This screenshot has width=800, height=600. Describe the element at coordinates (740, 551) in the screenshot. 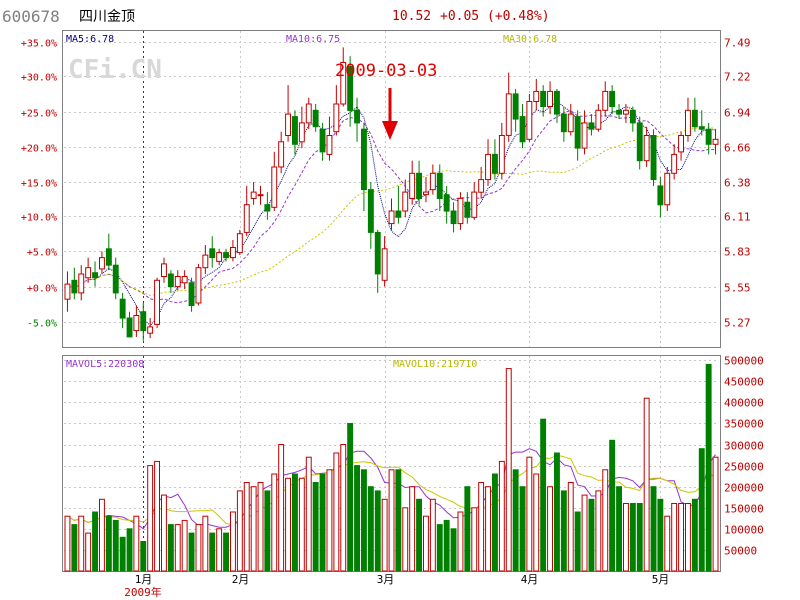

I see `volume-axis-label: 50000` at that location.